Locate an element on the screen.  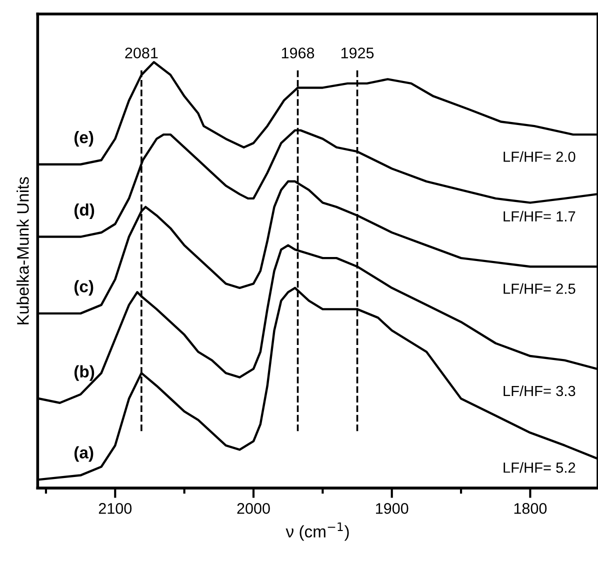
ref-line-label: 1968 is located at coordinates (298, 53).